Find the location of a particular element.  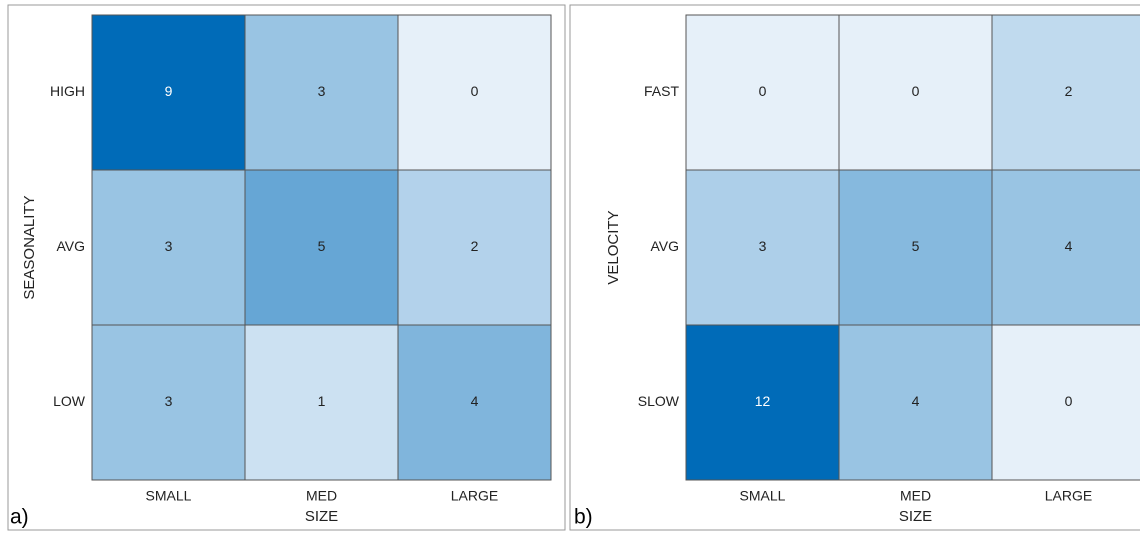

y-axis-title: VELOCITY is located at coordinates (613, 247).